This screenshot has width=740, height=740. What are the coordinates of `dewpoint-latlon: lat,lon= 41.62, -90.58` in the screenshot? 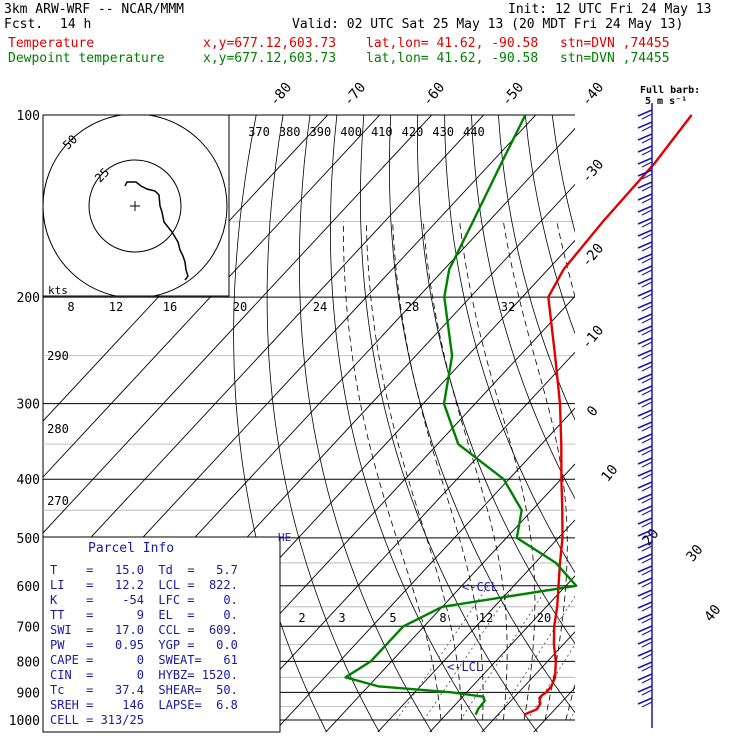 It's located at (452, 58).